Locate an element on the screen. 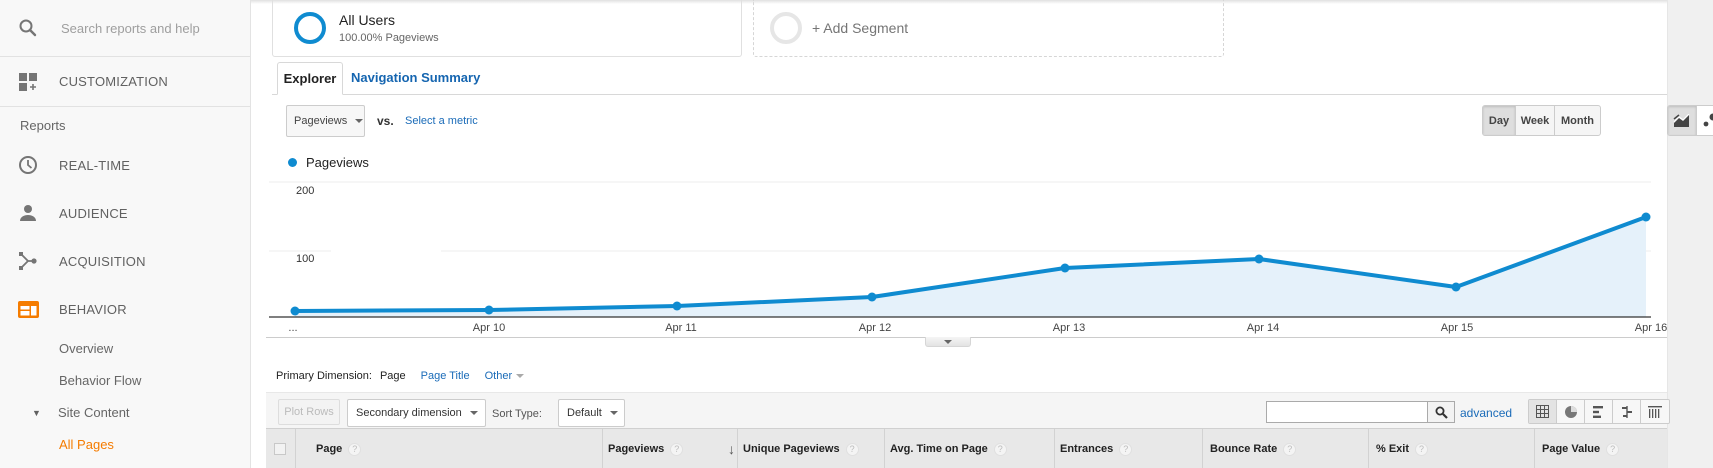 The height and width of the screenshot is (468, 1713). column-header-page-value: Page Value? is located at coordinates (1601, 448).